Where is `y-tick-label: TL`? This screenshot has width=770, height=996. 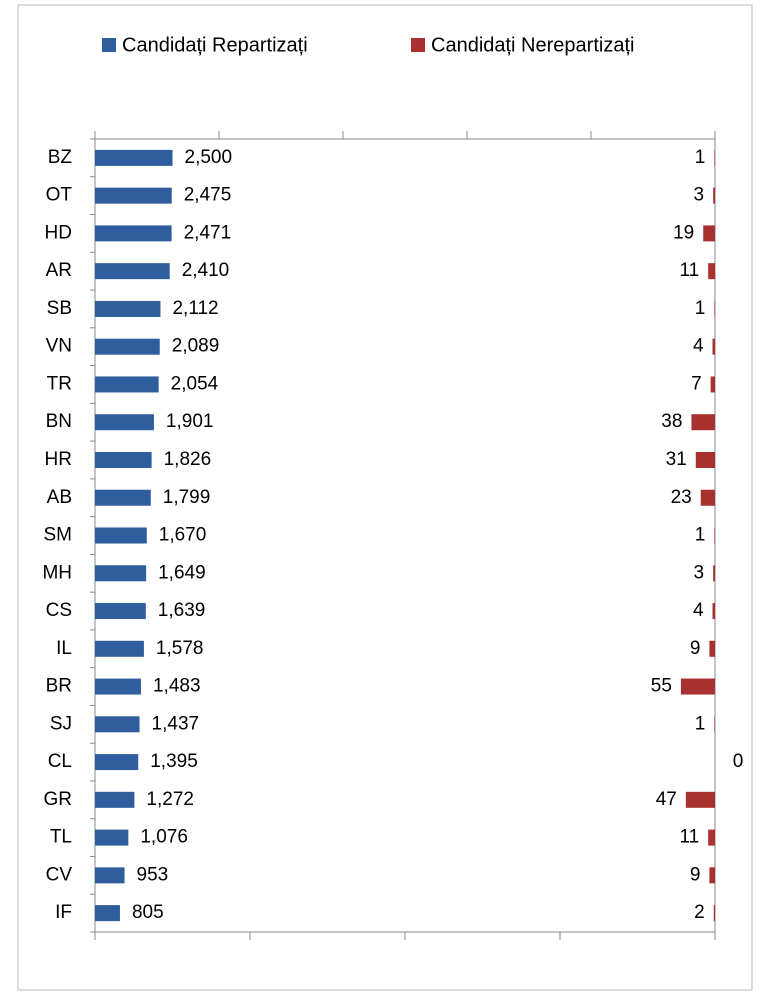
y-tick-label: TL is located at coordinates (61, 837).